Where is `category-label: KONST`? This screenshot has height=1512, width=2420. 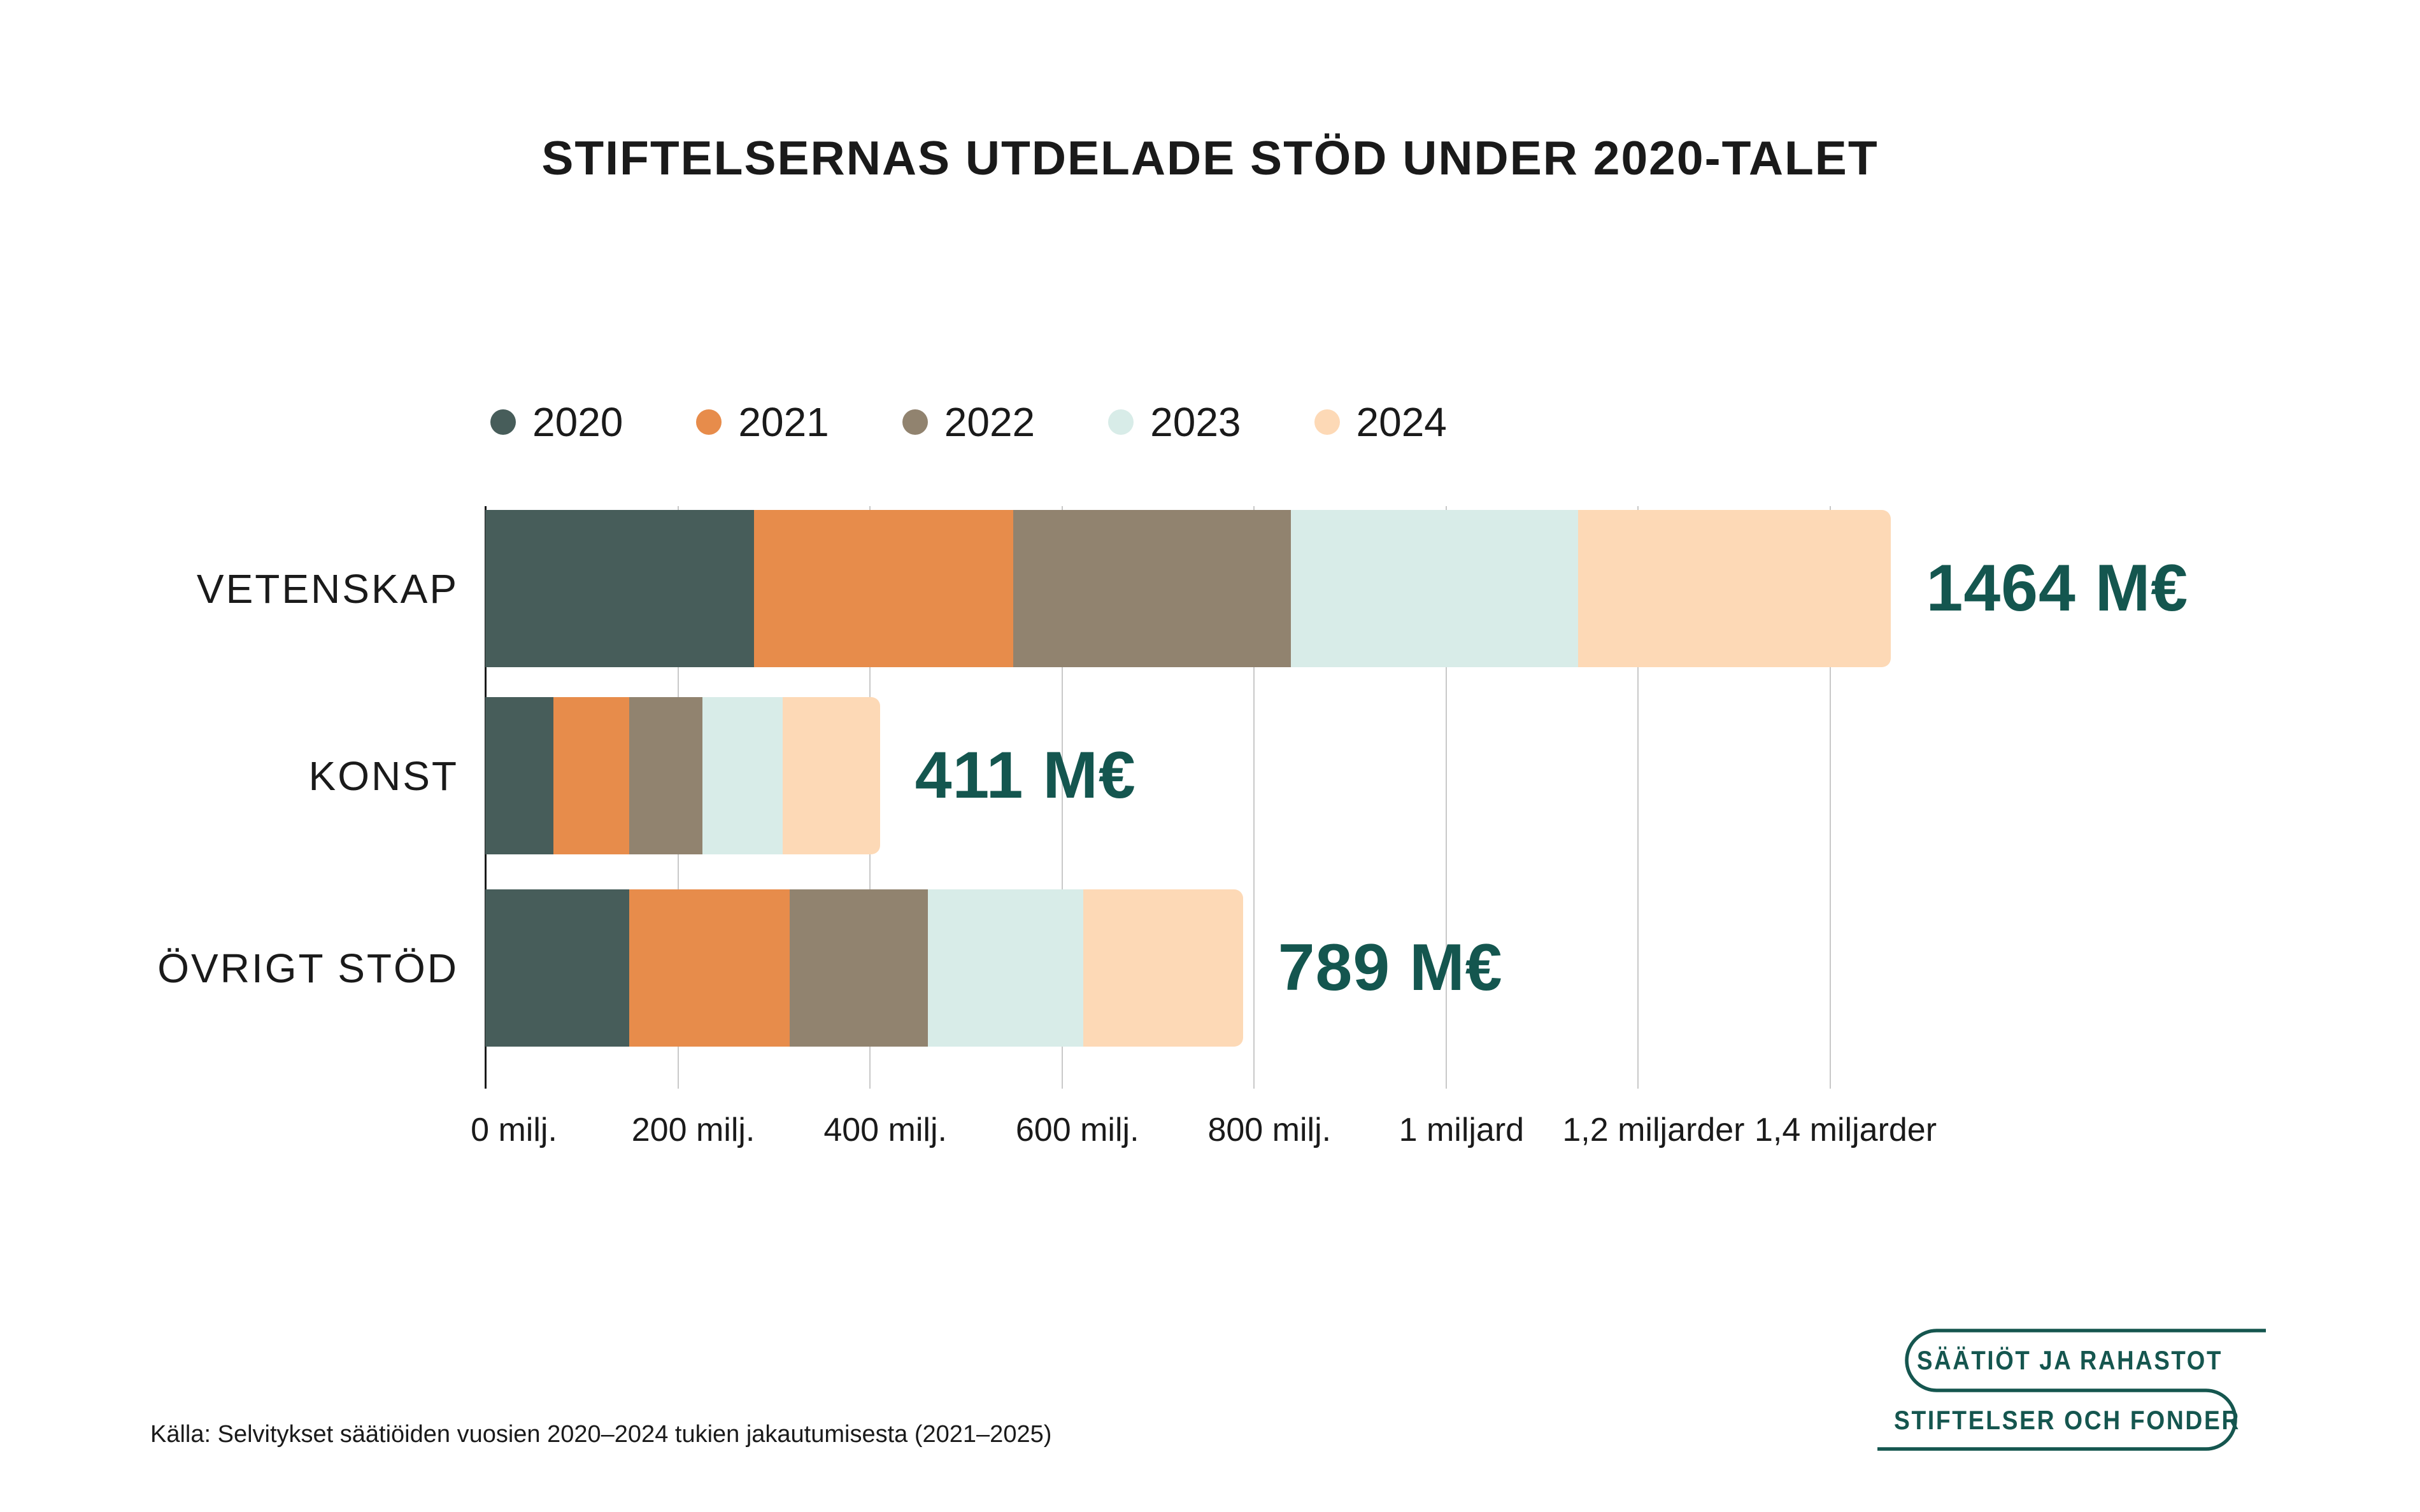
category-label: KONST is located at coordinates (383, 775).